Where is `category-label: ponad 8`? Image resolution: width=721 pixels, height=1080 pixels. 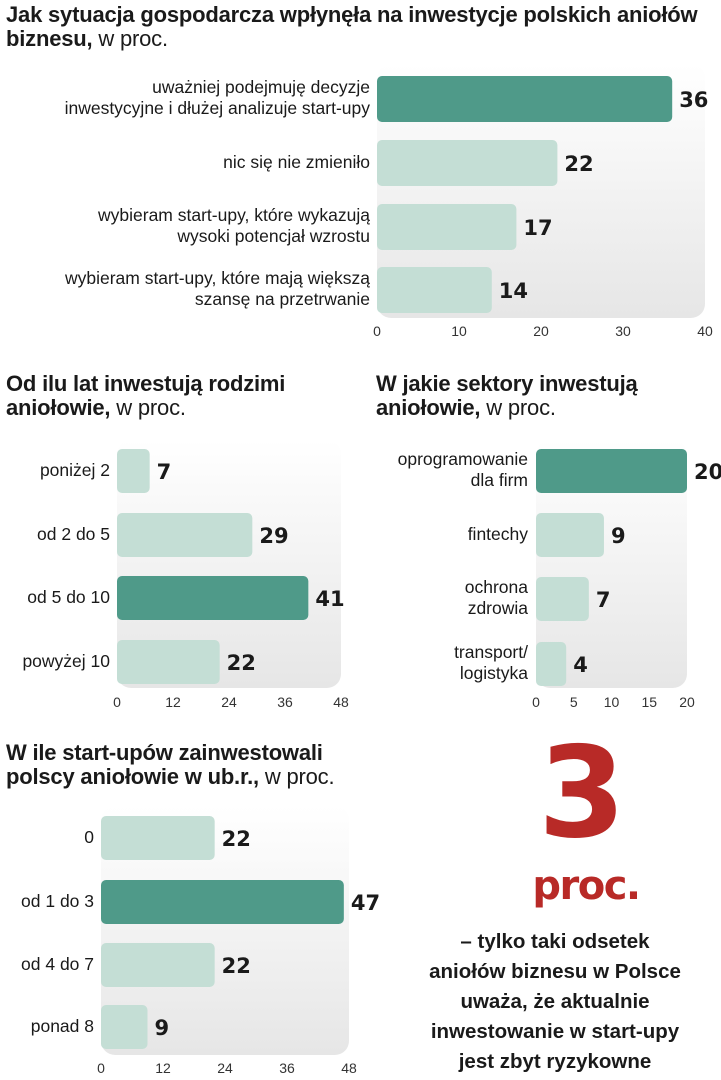 category-label: ponad 8 is located at coordinates (62, 1025).